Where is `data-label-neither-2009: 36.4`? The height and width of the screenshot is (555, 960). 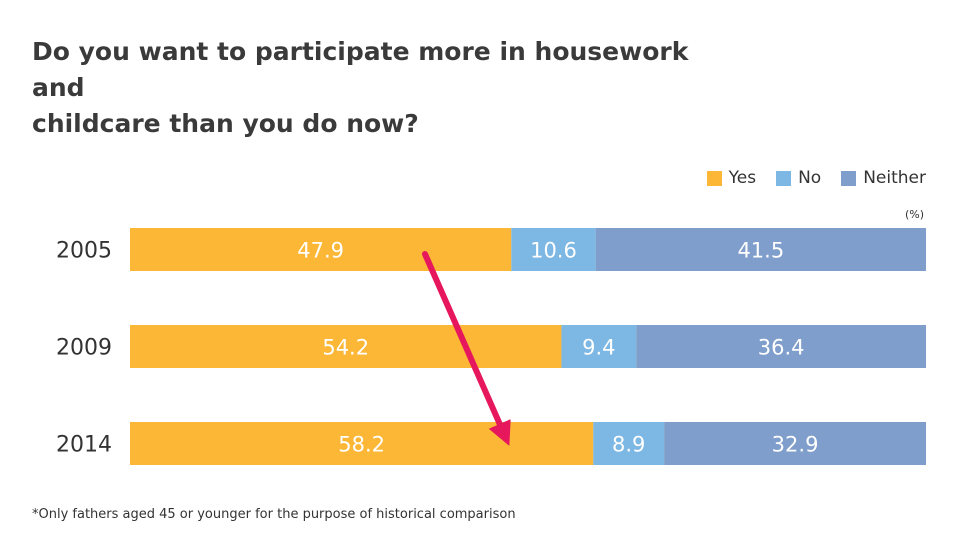 data-label-neither-2009: 36.4 is located at coordinates (781, 348).